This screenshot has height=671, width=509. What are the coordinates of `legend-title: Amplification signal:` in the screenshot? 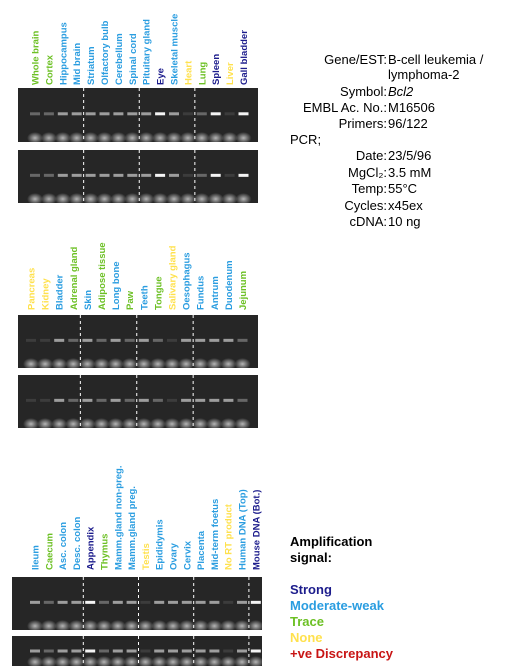 It's located at (331, 549).